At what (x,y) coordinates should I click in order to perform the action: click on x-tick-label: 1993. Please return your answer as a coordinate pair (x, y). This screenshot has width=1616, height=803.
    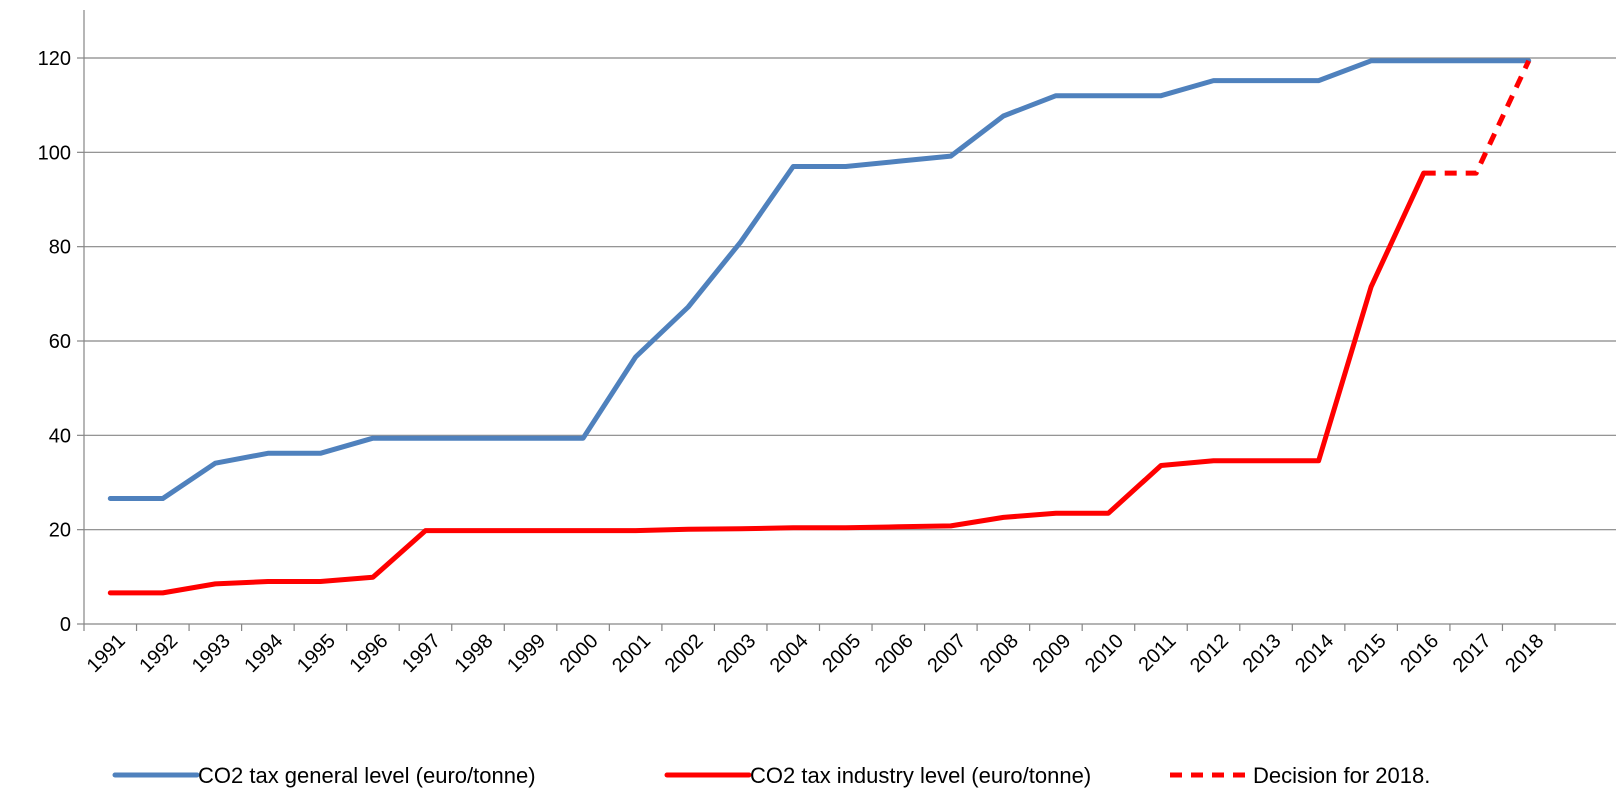
    Looking at the image, I should click on (211, 653).